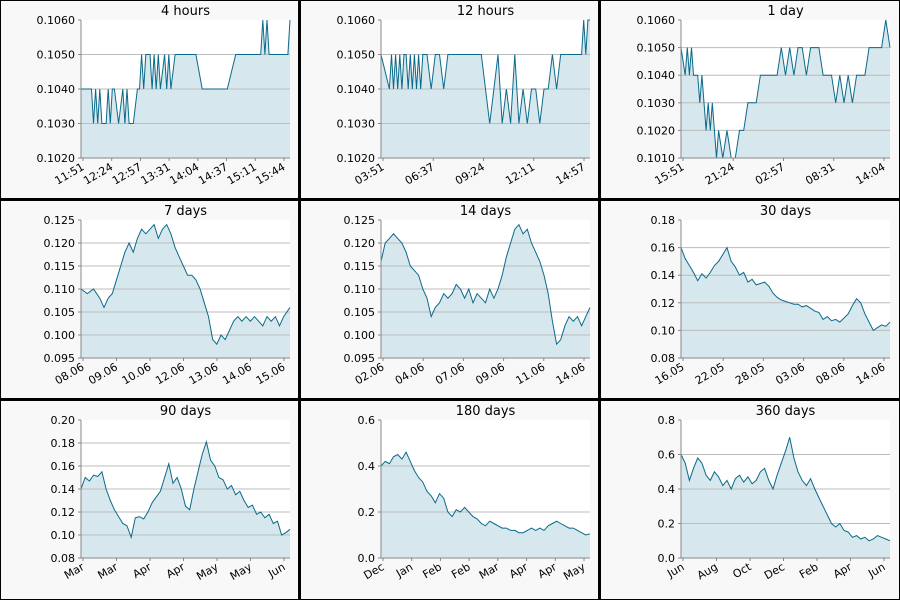  Describe the element at coordinates (531, 373) in the screenshot. I see `x-tick-label: 11.06` at that location.